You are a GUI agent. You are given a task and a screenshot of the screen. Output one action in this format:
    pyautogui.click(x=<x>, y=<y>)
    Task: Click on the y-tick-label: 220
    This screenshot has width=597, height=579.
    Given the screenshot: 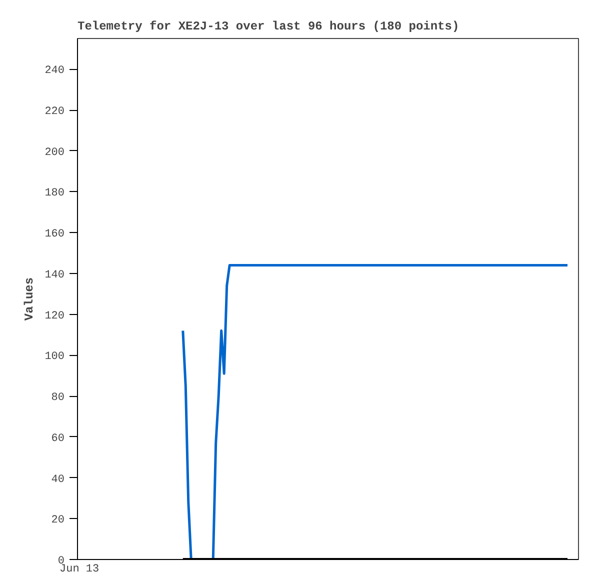 What is the action you would take?
    pyautogui.click(x=54, y=112)
    